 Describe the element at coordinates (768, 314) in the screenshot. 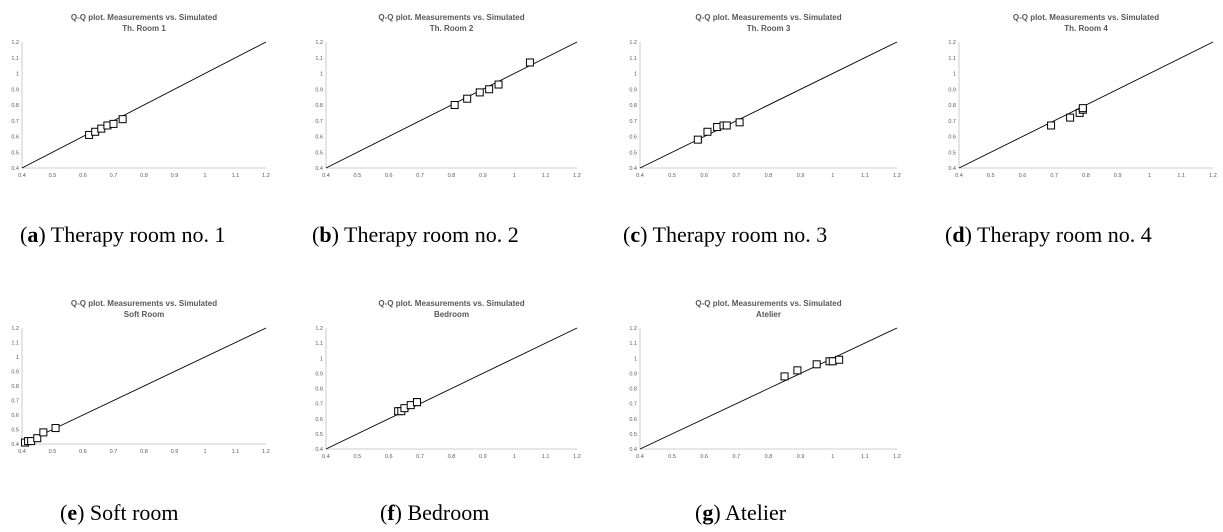

I see `chart-subtitle: Atelier` at that location.